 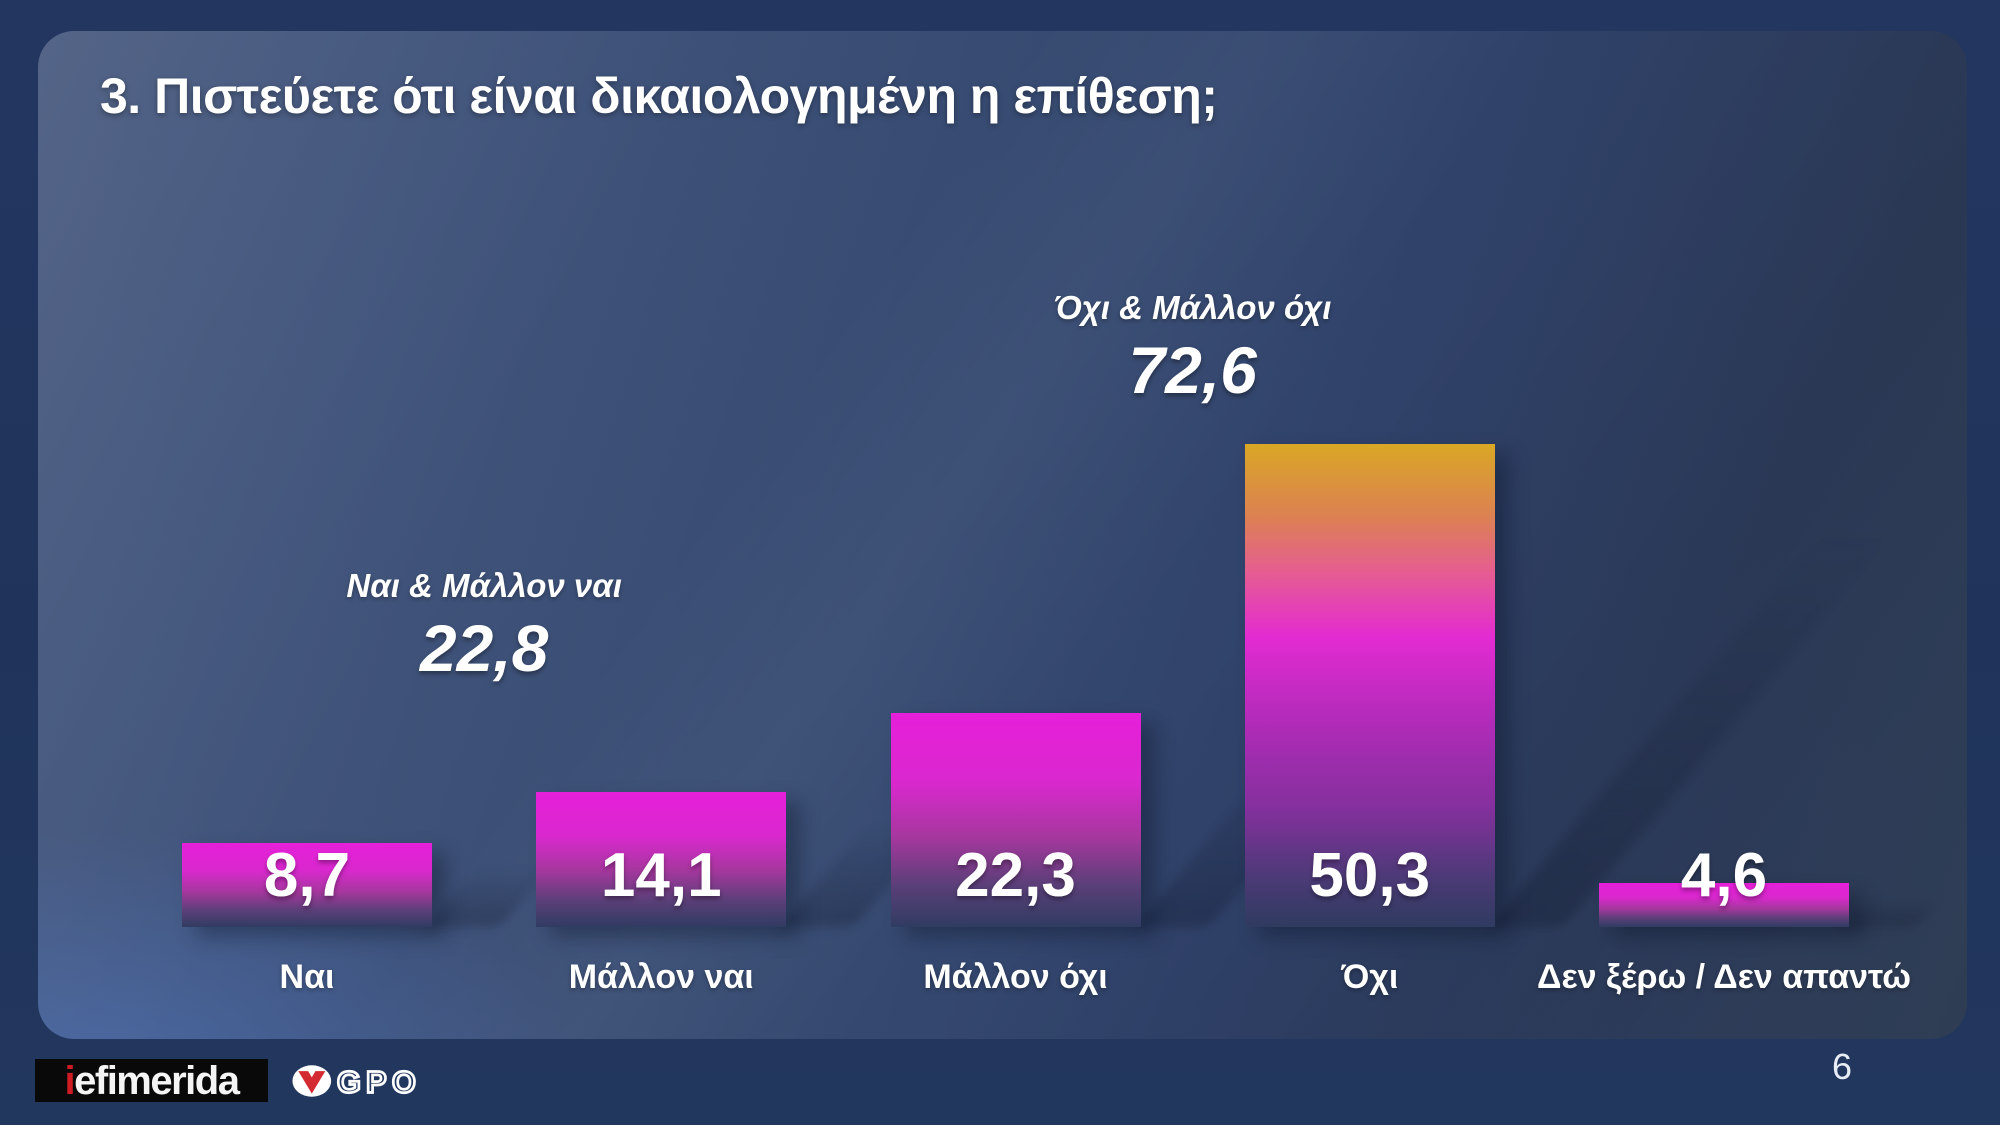 I want to click on bar-category-label: Μάλλον ναι, so click(x=661, y=977).